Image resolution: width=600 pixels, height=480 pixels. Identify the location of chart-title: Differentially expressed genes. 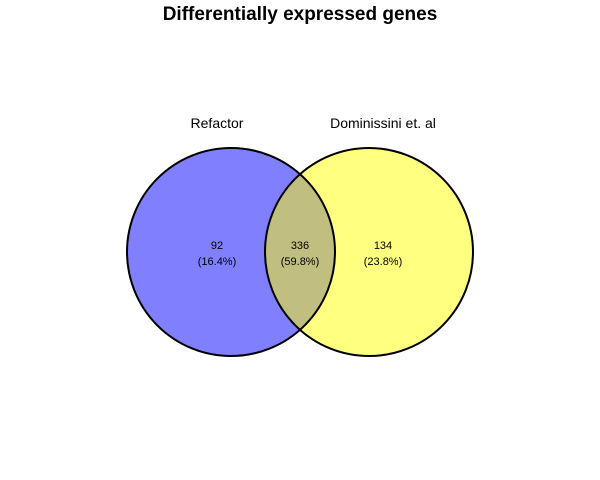
(300, 14).